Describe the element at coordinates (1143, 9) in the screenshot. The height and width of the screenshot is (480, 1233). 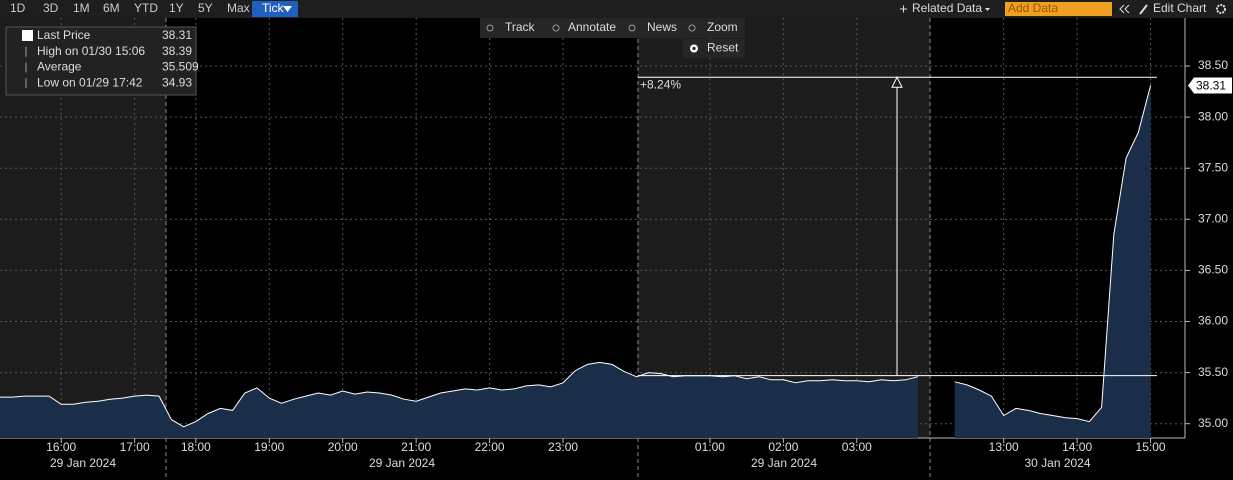
I see `pencil-icon` at that location.